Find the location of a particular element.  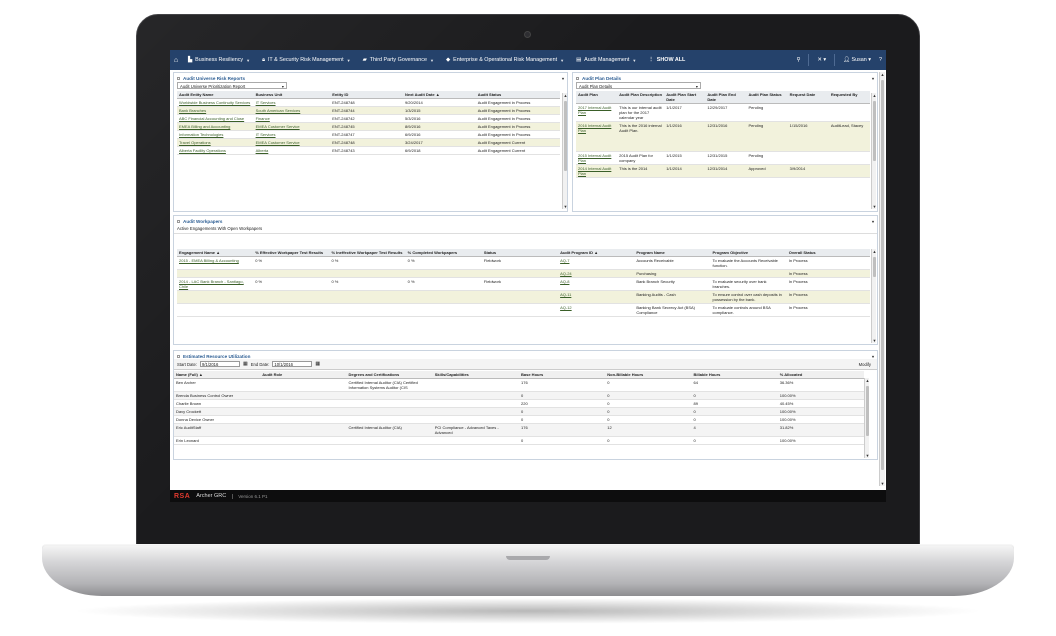

program-link: AQ-8 is located at coordinates (596, 284).